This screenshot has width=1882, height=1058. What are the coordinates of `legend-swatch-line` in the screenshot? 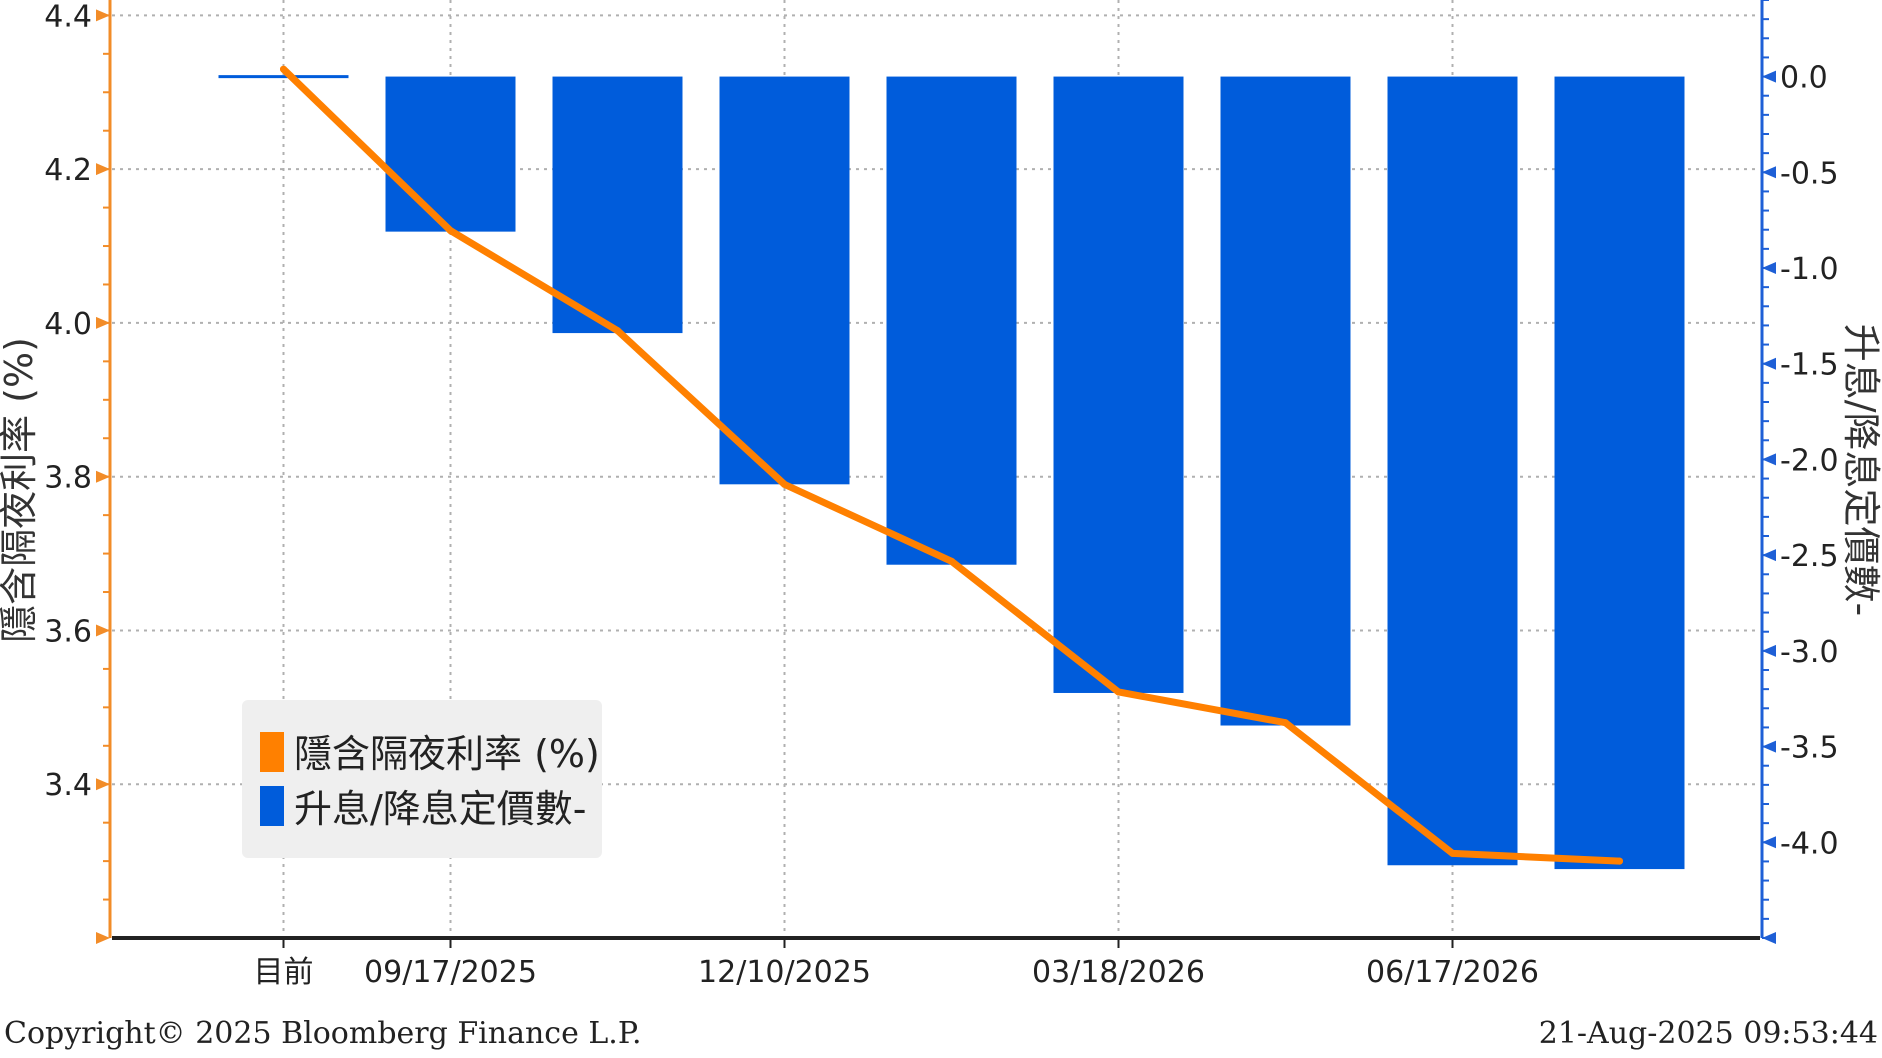 It's located at (272, 752).